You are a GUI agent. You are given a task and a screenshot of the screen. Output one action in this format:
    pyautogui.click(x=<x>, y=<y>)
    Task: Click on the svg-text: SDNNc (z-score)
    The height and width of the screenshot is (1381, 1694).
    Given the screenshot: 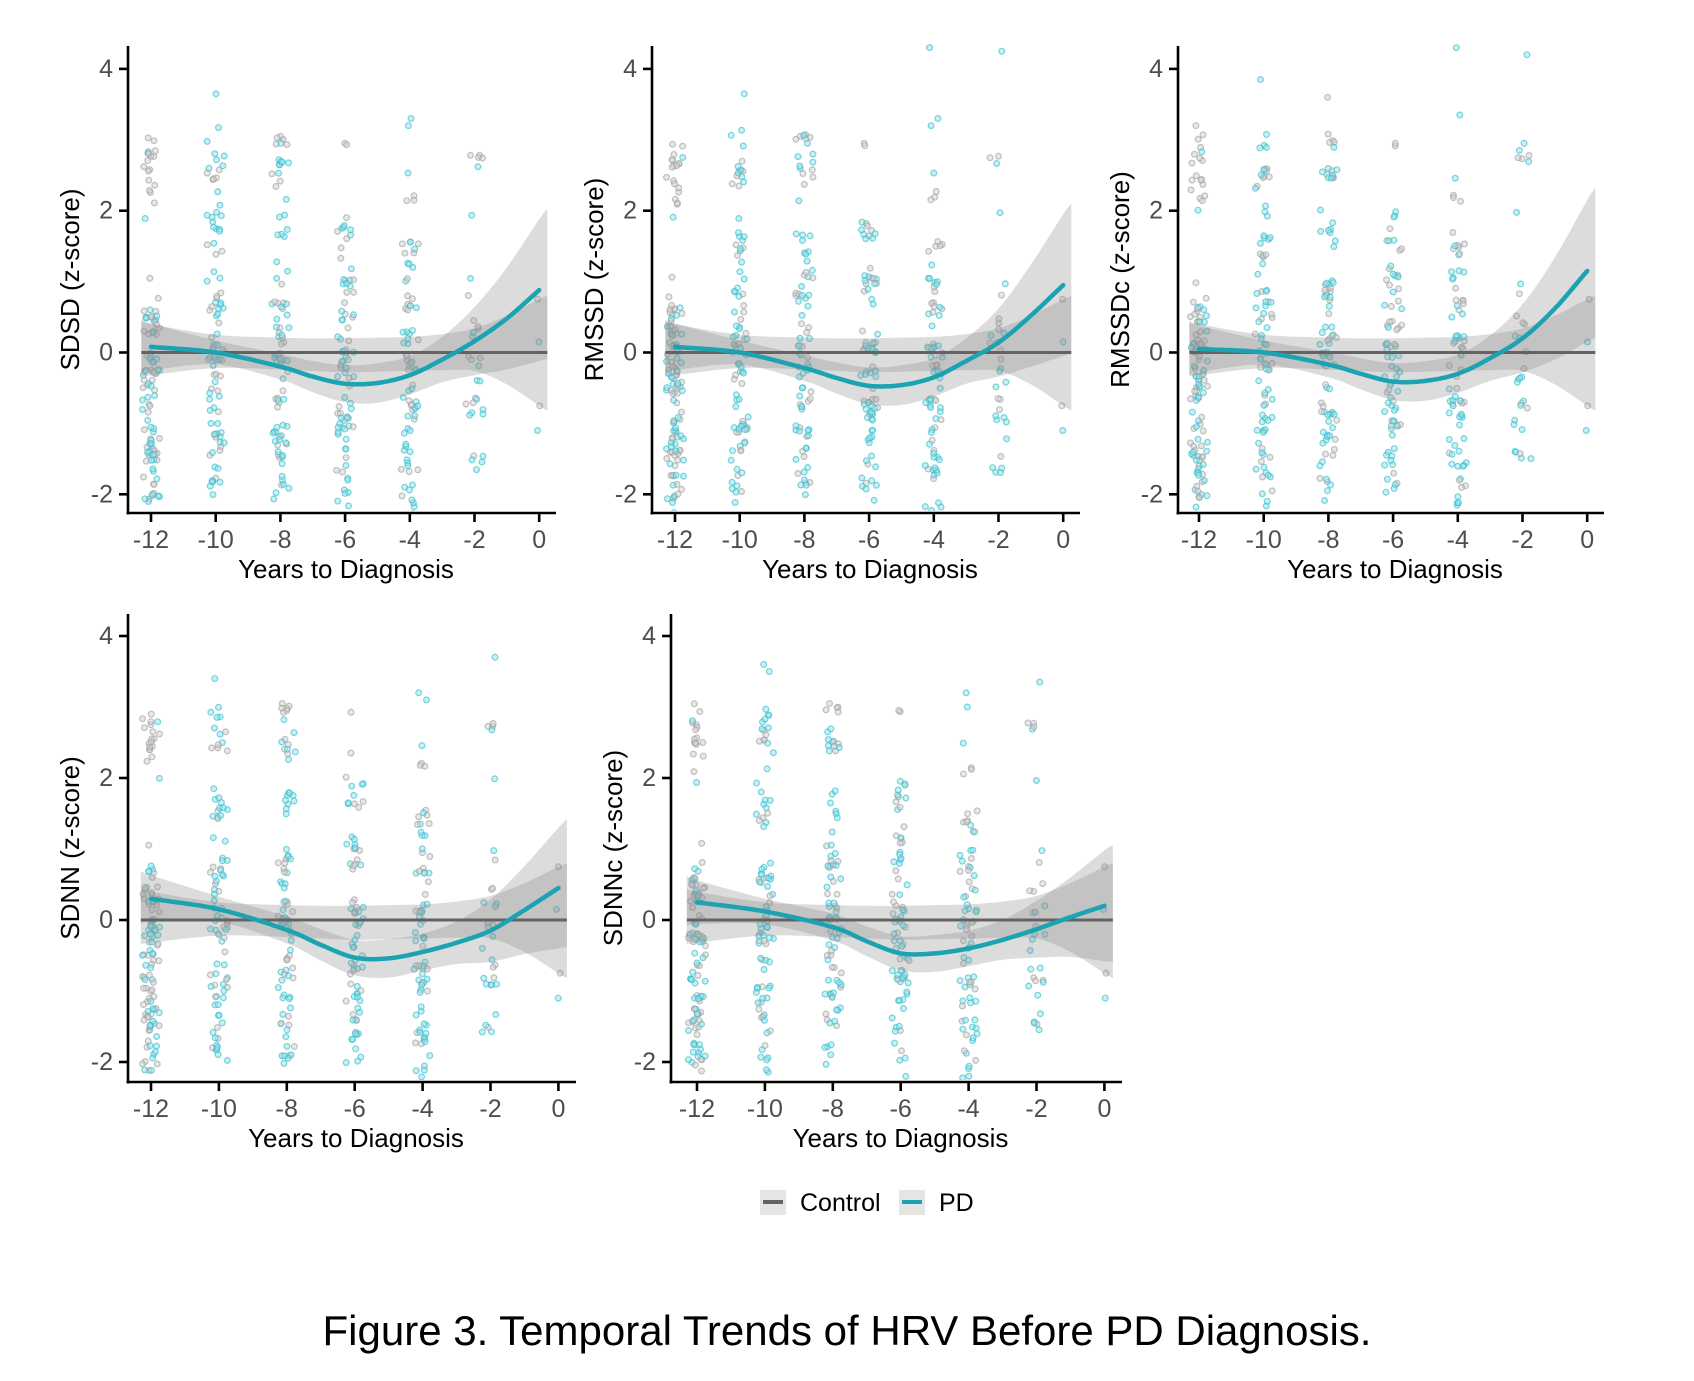 What is the action you would take?
    pyautogui.click(x=613, y=848)
    